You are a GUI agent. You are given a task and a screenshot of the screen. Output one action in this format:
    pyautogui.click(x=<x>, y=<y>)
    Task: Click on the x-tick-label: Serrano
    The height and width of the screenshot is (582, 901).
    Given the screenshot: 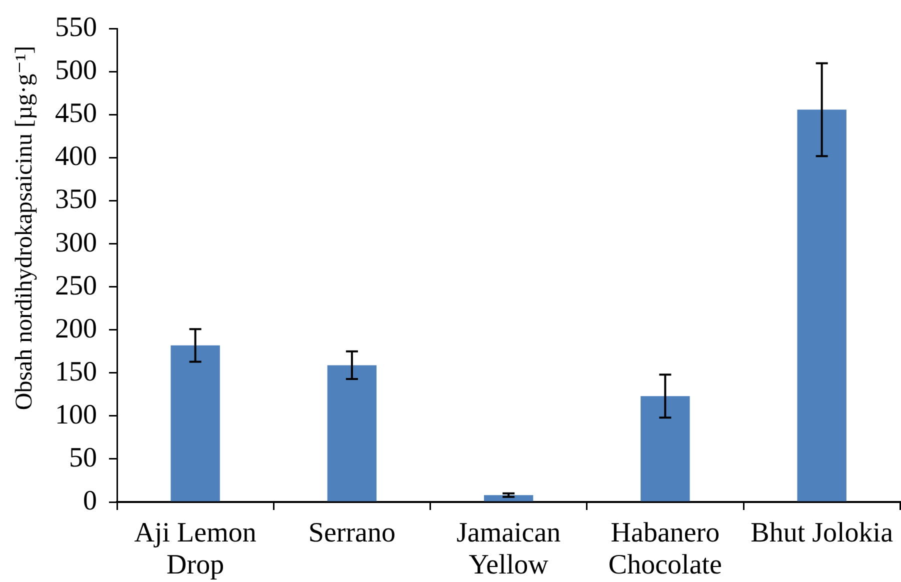 What is the action you would take?
    pyautogui.click(x=352, y=532)
    